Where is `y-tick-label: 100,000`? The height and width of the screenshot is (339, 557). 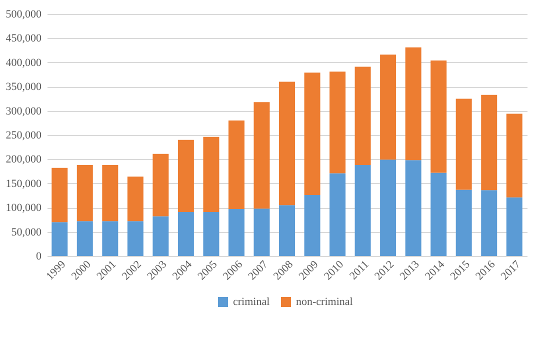
y-tick-label: 100,000 is located at coordinates (24, 208).